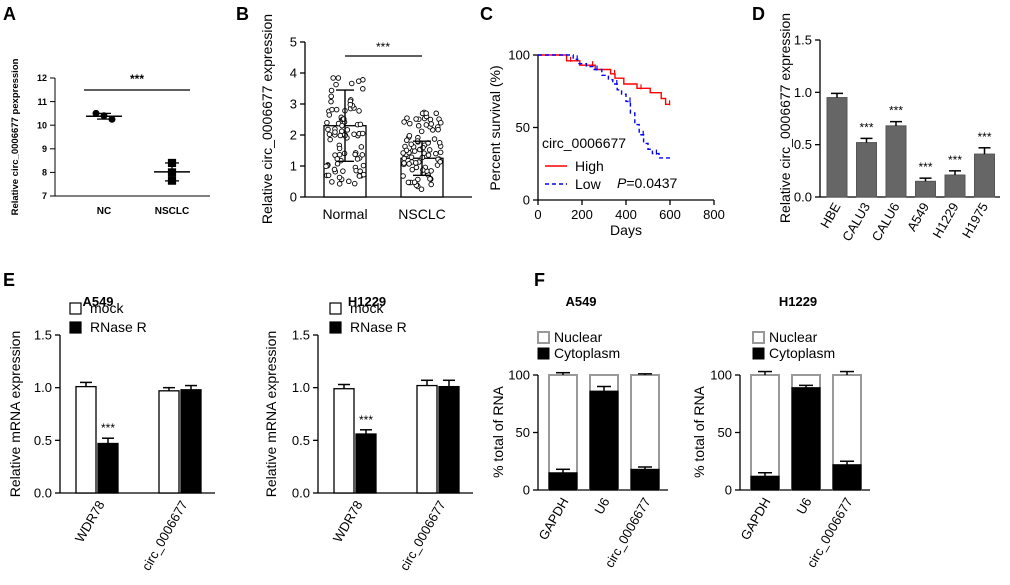 The width and height of the screenshot is (1010, 585). What do you see at coordinates (537, 214) in the screenshot?
I see `x-tick-label: 0` at bounding box center [537, 214].